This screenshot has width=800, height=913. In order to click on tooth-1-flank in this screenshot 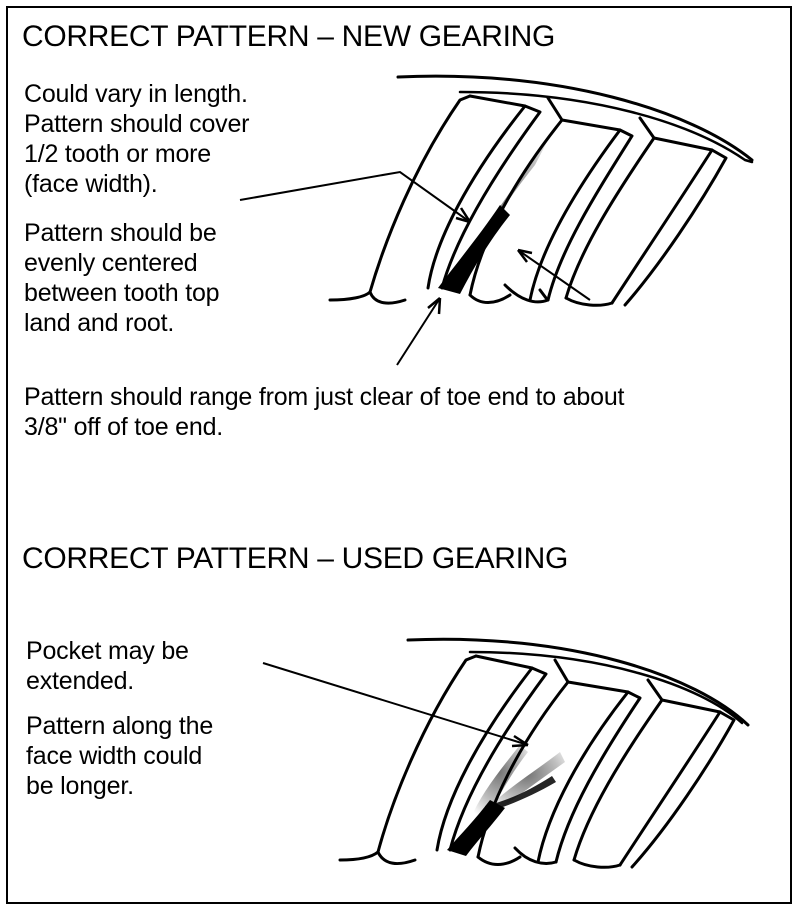, I will do `click(491, 197)`.